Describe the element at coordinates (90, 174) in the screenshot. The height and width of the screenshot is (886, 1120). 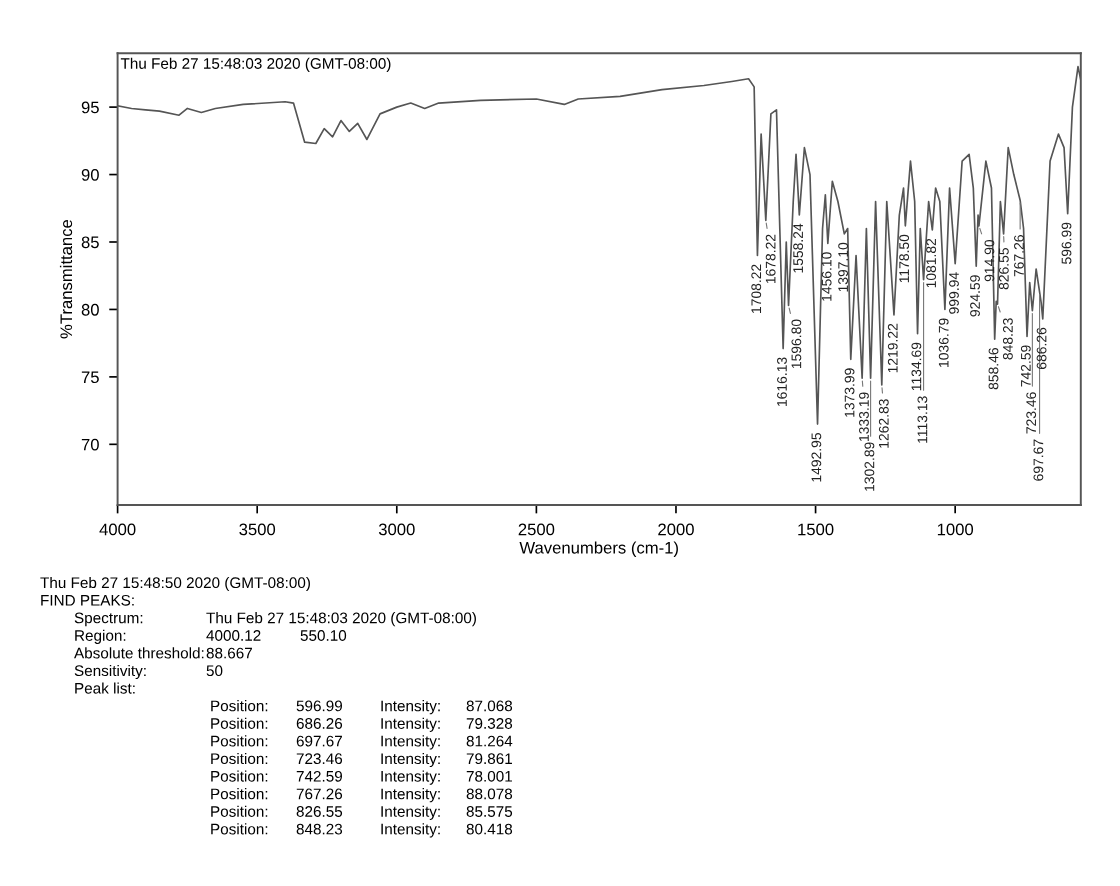
I see `y-tick-label: 90` at that location.